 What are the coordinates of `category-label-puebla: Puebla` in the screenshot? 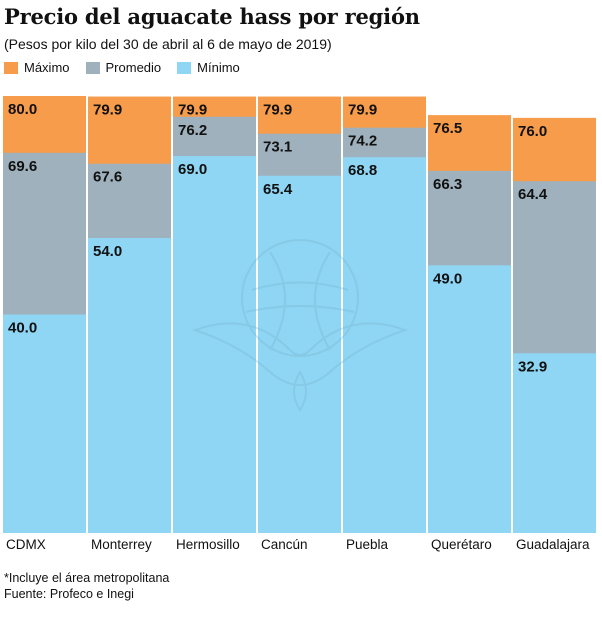 It's located at (367, 544).